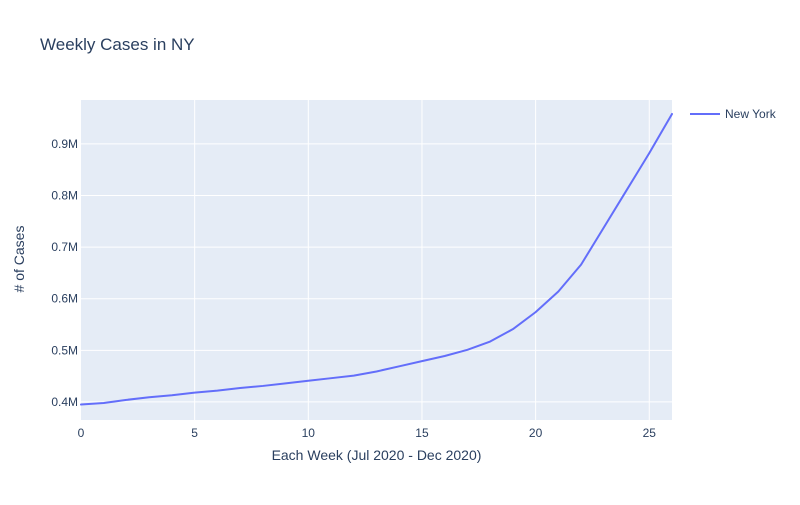  What do you see at coordinates (19, 259) in the screenshot?
I see `y-axis-label: # of Cases` at bounding box center [19, 259].